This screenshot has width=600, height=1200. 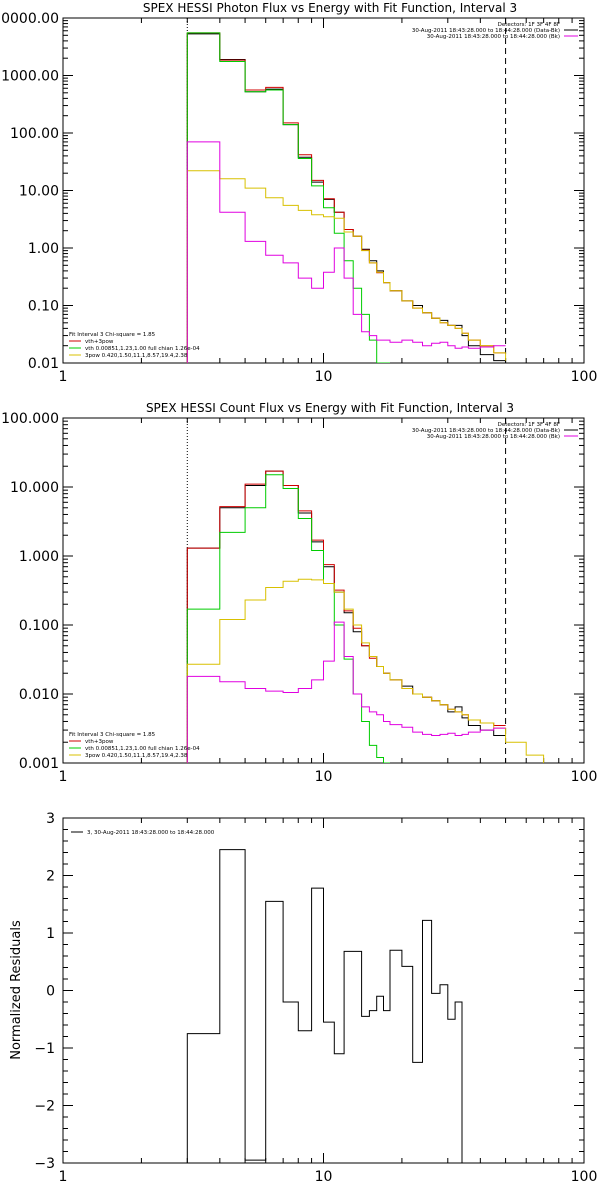 What do you see at coordinates (43, 364) in the screenshot?
I see `y-tick-label: 0.01` at bounding box center [43, 364].